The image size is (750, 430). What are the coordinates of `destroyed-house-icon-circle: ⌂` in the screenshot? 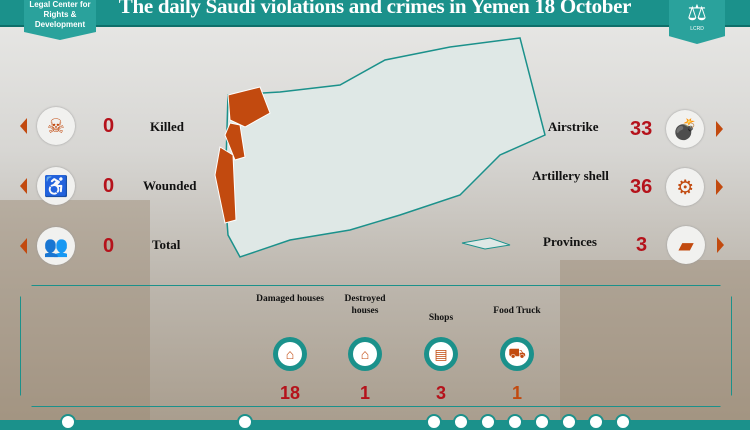 It's located at (365, 354).